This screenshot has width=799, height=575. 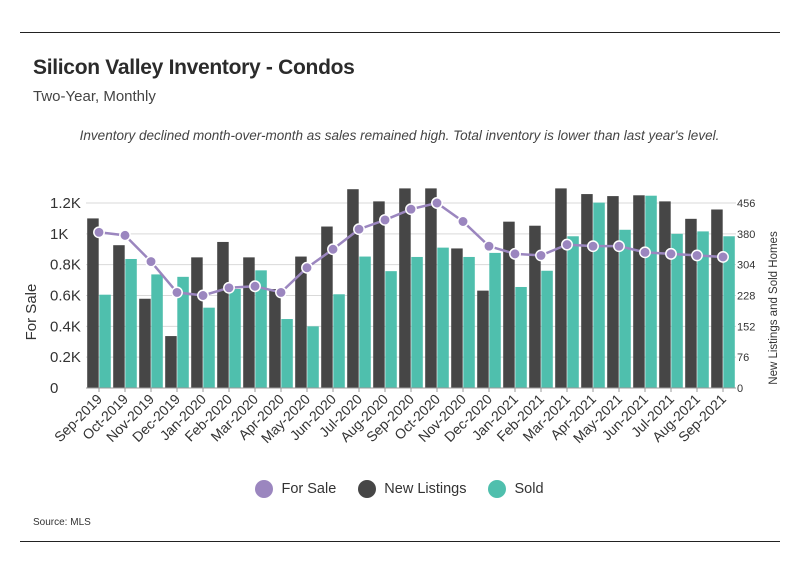 I want to click on y-left-tick-label: 0.8K, so click(x=65, y=265).